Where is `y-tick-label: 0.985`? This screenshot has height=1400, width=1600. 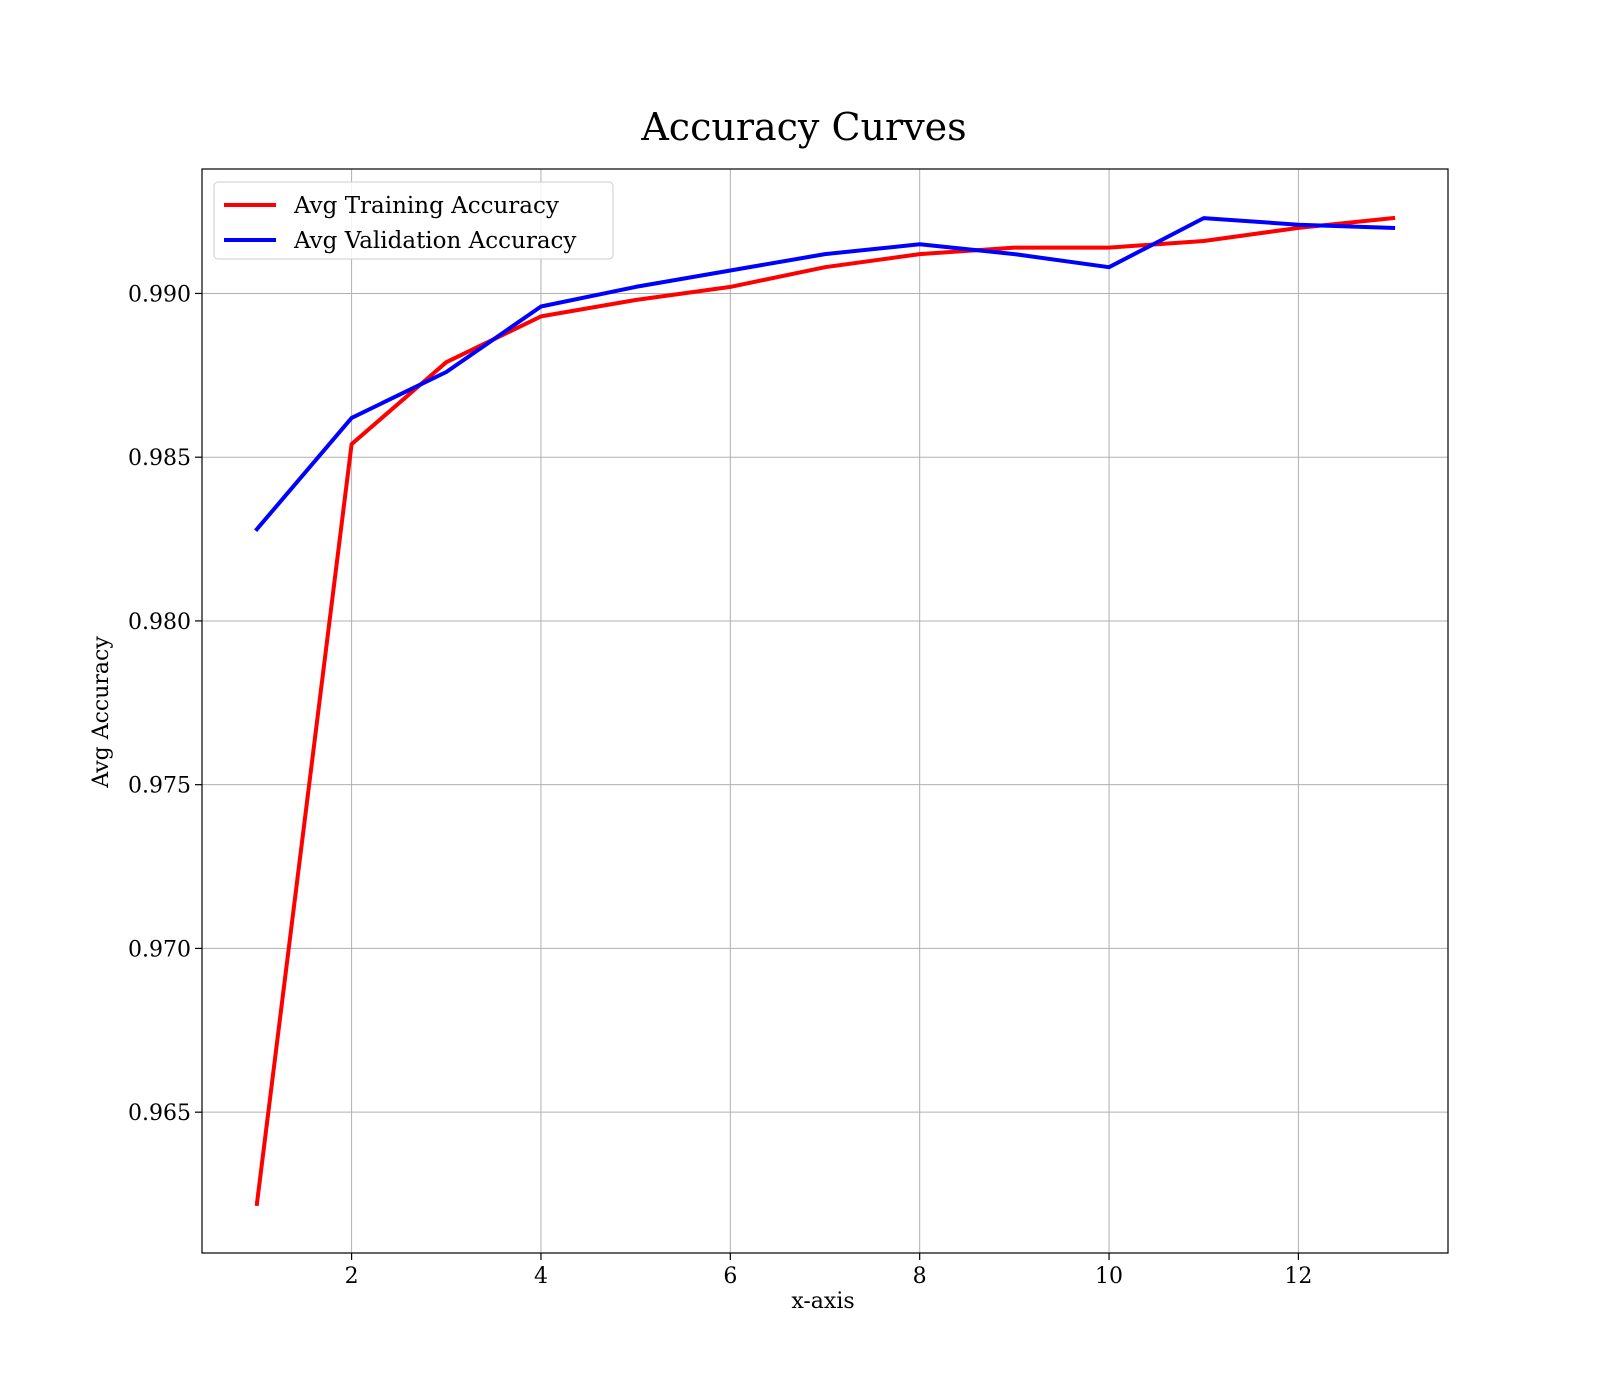 y-tick-label: 0.985 is located at coordinates (159, 458).